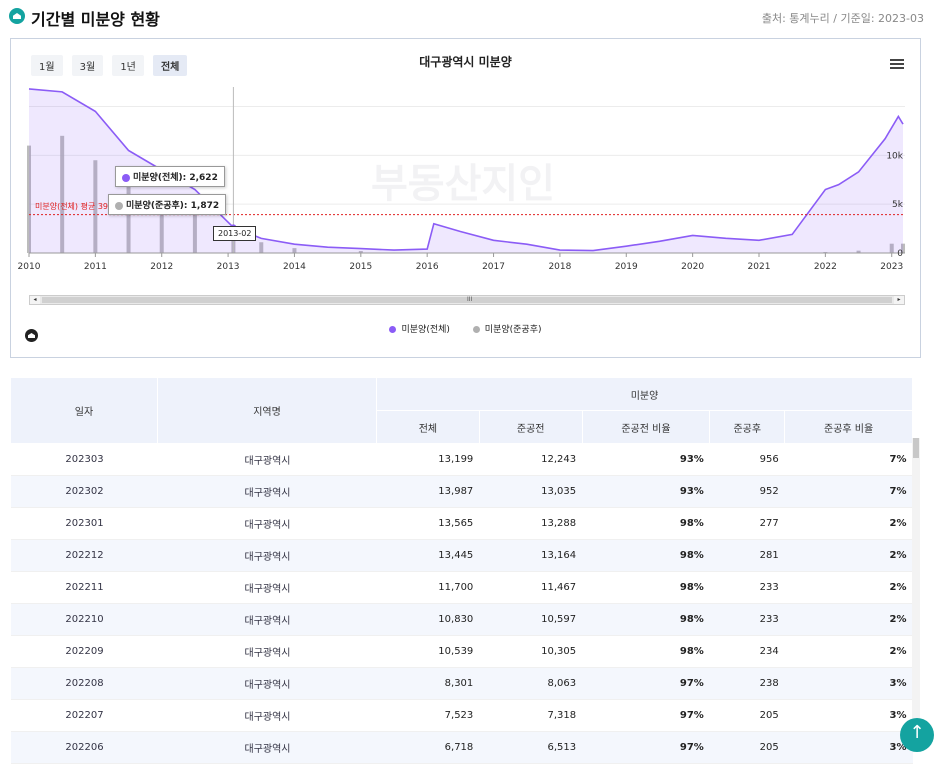 Image resolution: width=936 pixels, height=764 pixels. I want to click on x-tick-label: 2021, so click(759, 267).